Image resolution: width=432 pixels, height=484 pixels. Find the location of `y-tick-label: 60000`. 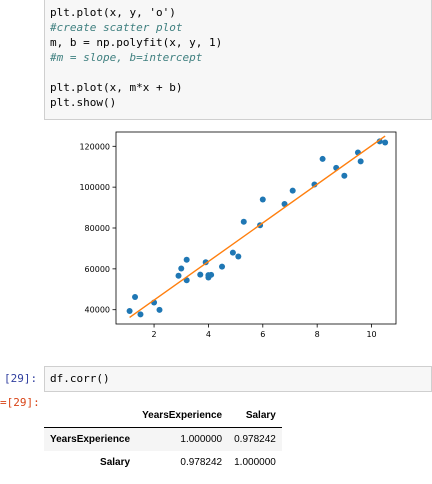

y-tick-label: 60000 is located at coordinates (97, 269).